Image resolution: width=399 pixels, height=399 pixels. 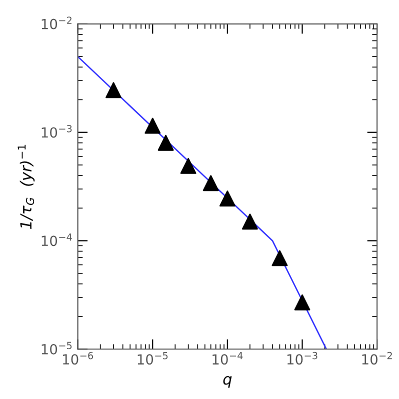 What do you see at coordinates (57, 23) in the screenshot?
I see `y-tick-label: 10$^{−2}$` at bounding box center [57, 23].